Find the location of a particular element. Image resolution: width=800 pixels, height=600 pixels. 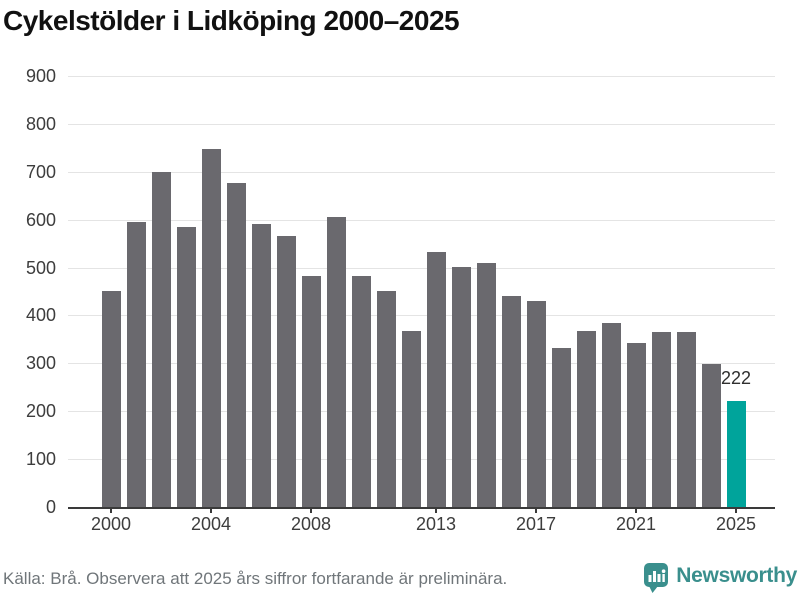

y-axis-label-200: 200 is located at coordinates (40, 411).